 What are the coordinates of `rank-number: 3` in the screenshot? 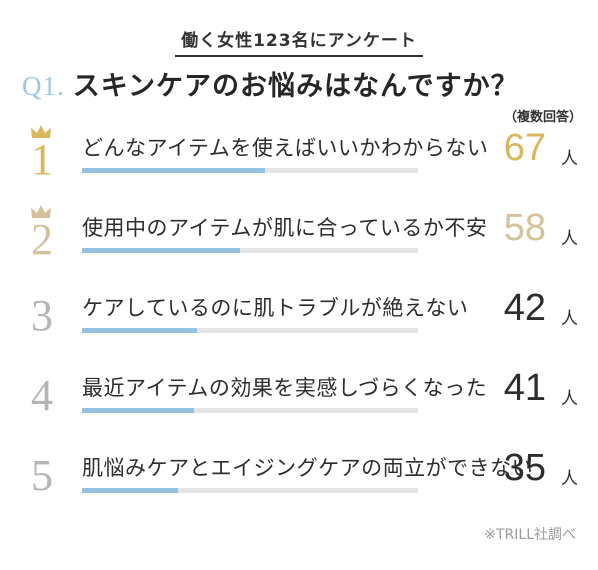 It's located at (42, 315).